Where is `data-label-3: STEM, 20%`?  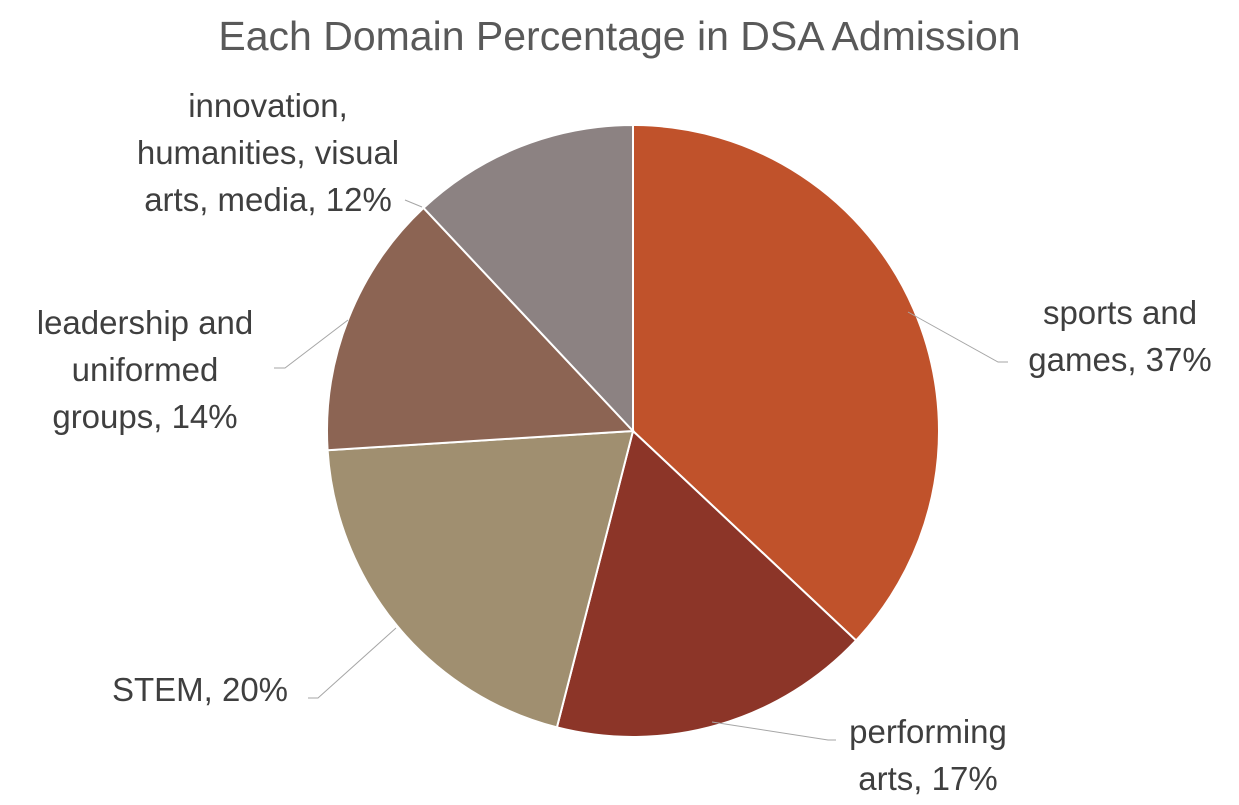 data-label-3: STEM, 20% is located at coordinates (200, 689).